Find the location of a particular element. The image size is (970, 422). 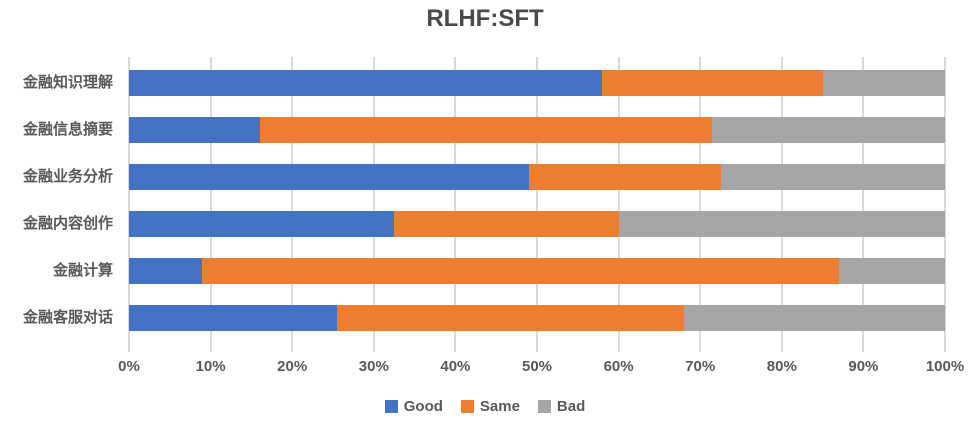

x-tick-label: 50% is located at coordinates (537, 366).